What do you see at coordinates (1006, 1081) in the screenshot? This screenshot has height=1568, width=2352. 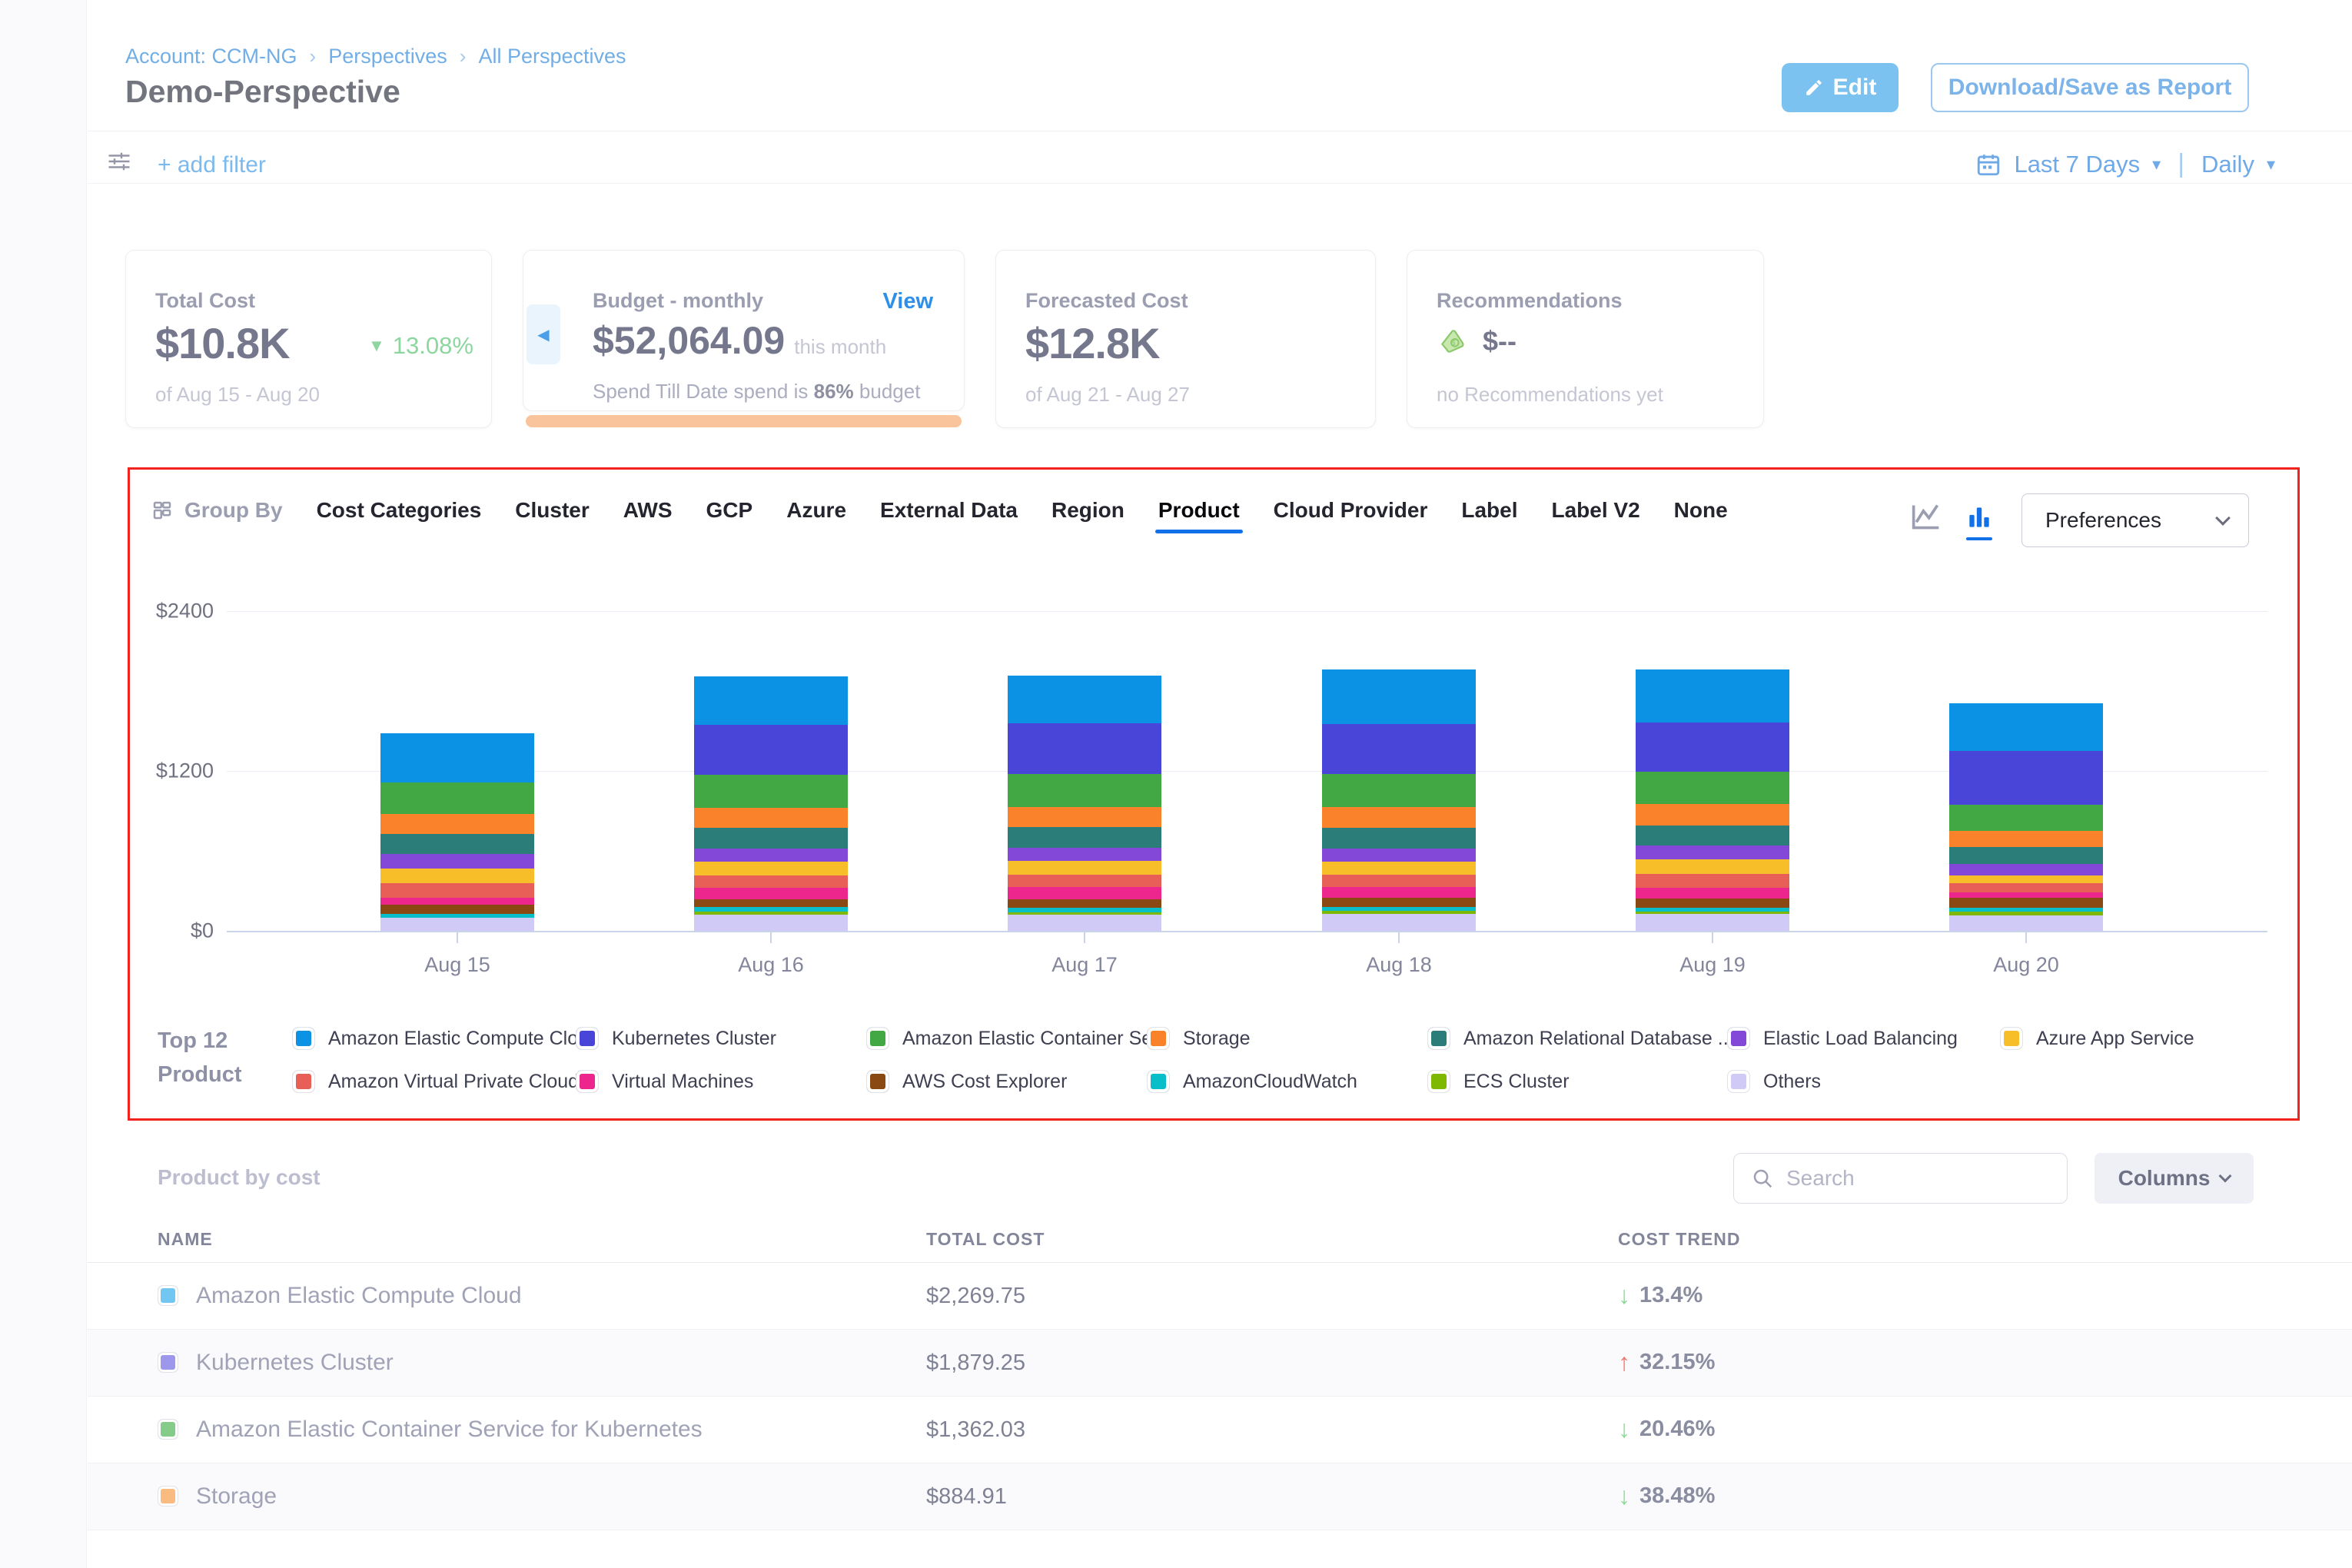 I see `legend-item-aws-cost-explorer: AWS Cost Explorer` at bounding box center [1006, 1081].